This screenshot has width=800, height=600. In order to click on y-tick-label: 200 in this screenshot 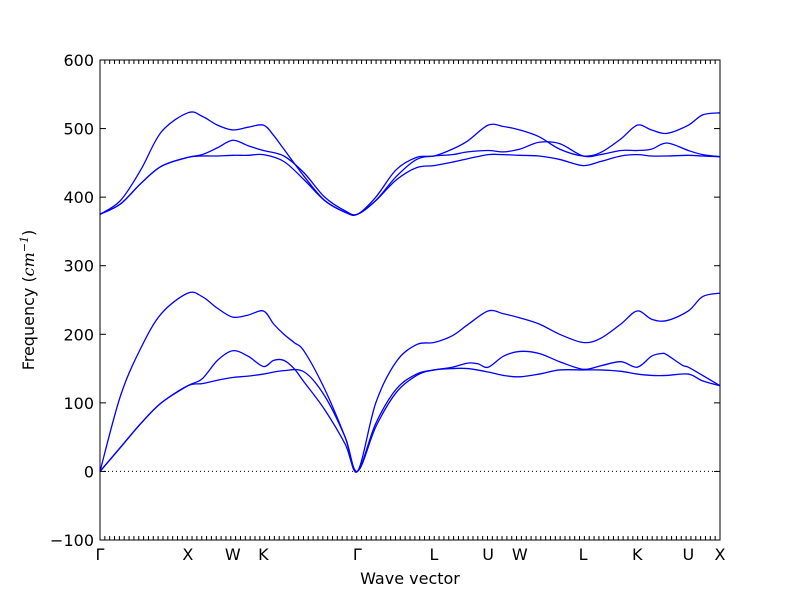, I will do `click(78, 334)`.